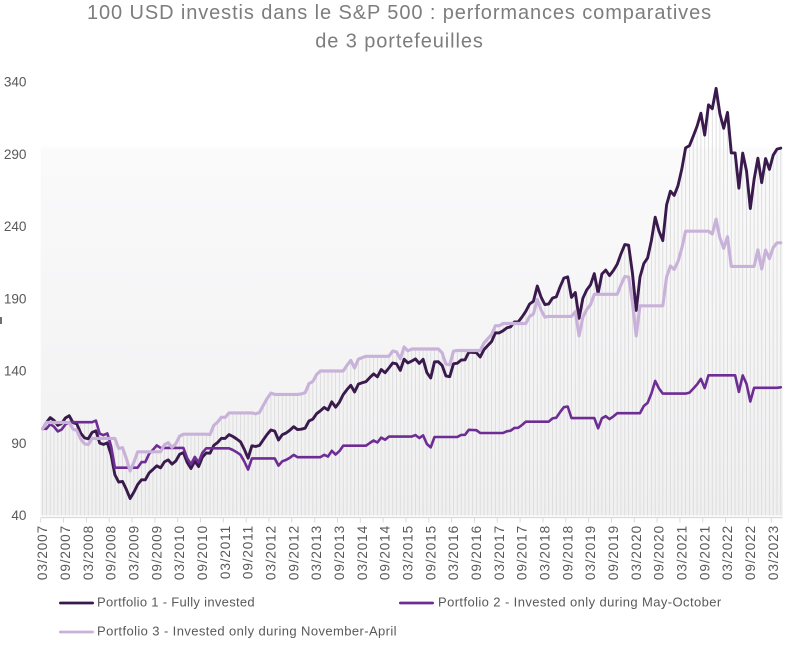  Describe the element at coordinates (522, 552) in the screenshot. I see `svg-text: 09/2017` at that location.